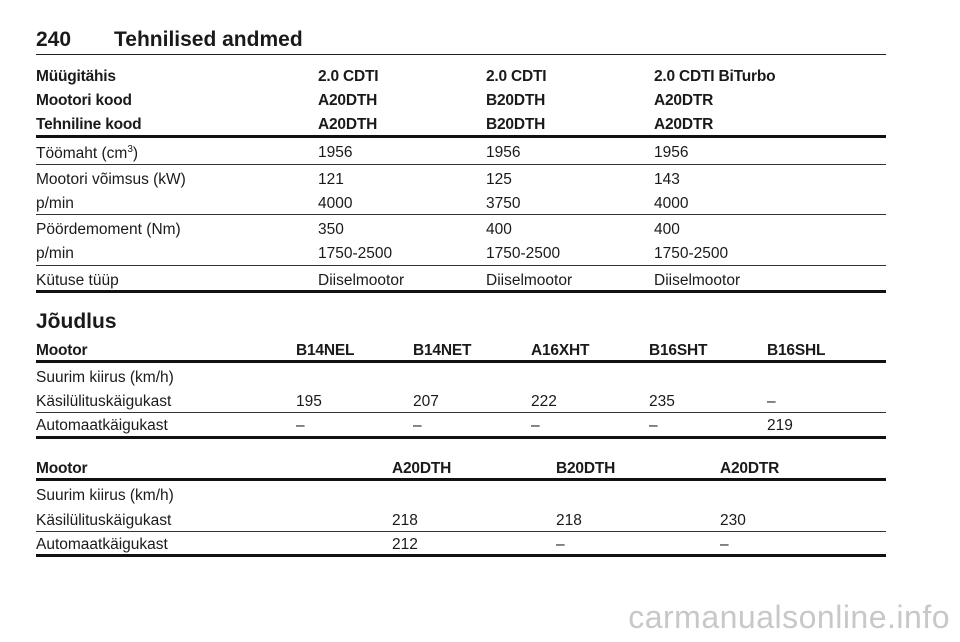  Describe the element at coordinates (331, 179) in the screenshot. I see `table-cell: 121` at that location.